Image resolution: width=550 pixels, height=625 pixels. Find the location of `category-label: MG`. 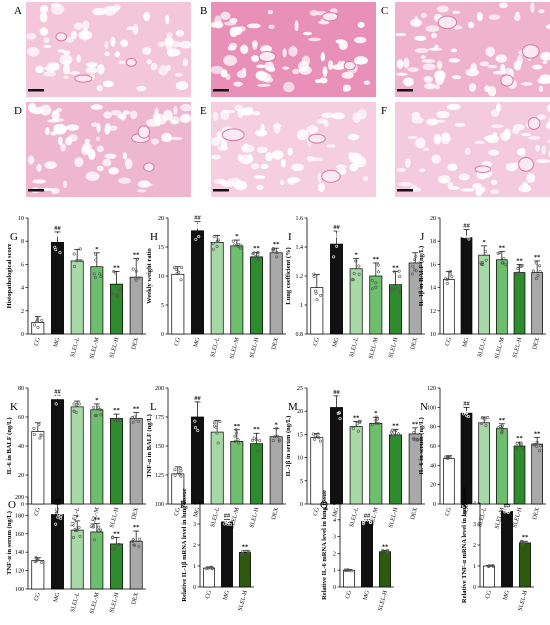

category-label: MG is located at coordinates (57, 597).